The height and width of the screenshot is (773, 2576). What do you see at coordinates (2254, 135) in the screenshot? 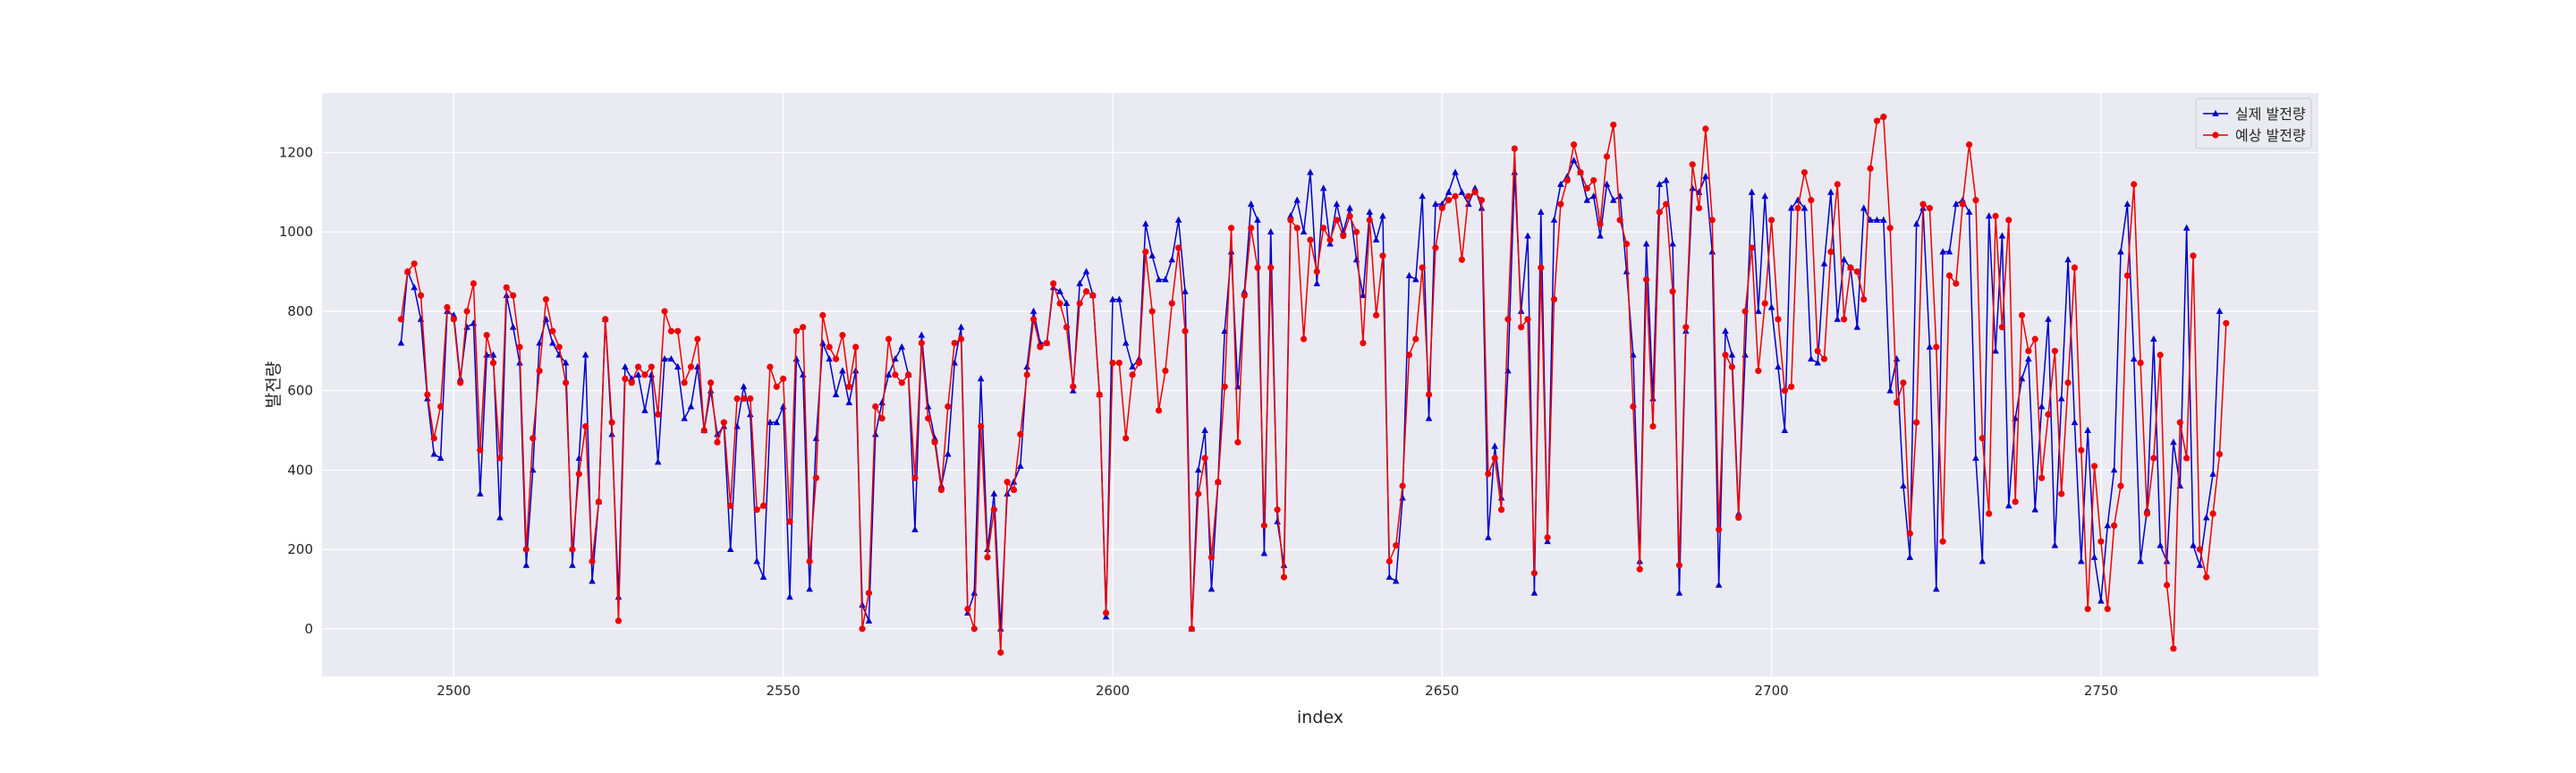
I see `legend-item: 예상 발전량` at bounding box center [2254, 135].